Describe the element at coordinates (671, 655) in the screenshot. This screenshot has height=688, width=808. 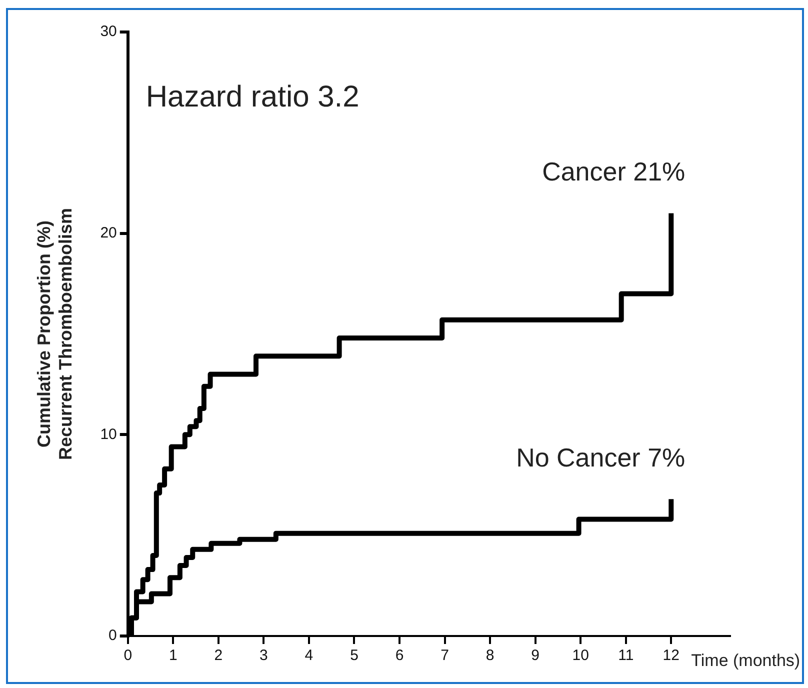
I see `x-tick-label: 12` at that location.